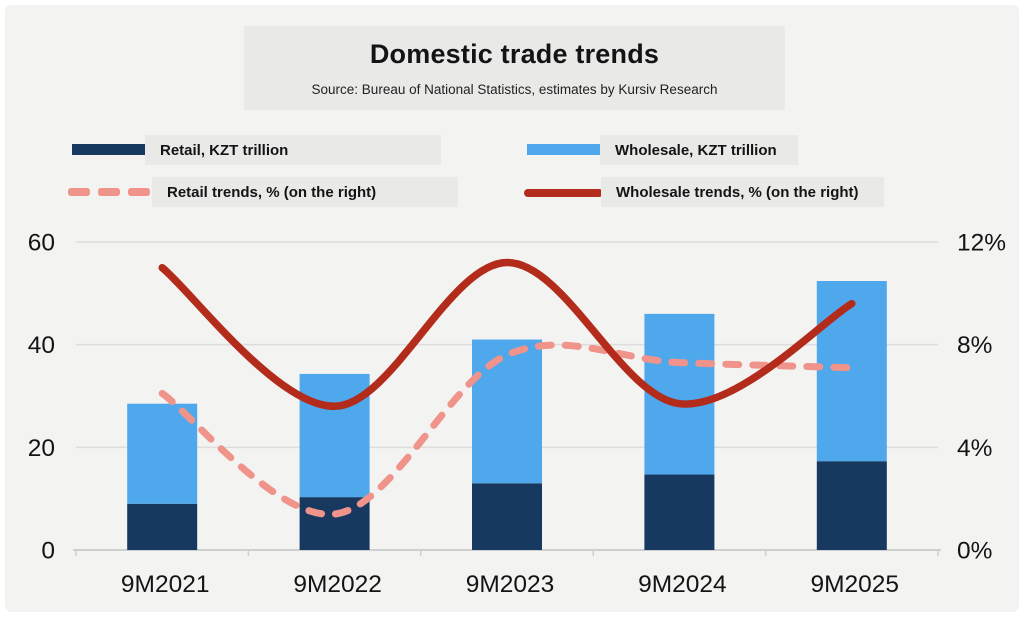 Image resolution: width=1024 pixels, height=622 pixels. I want to click on right-axis-label: 4%, so click(974, 448).